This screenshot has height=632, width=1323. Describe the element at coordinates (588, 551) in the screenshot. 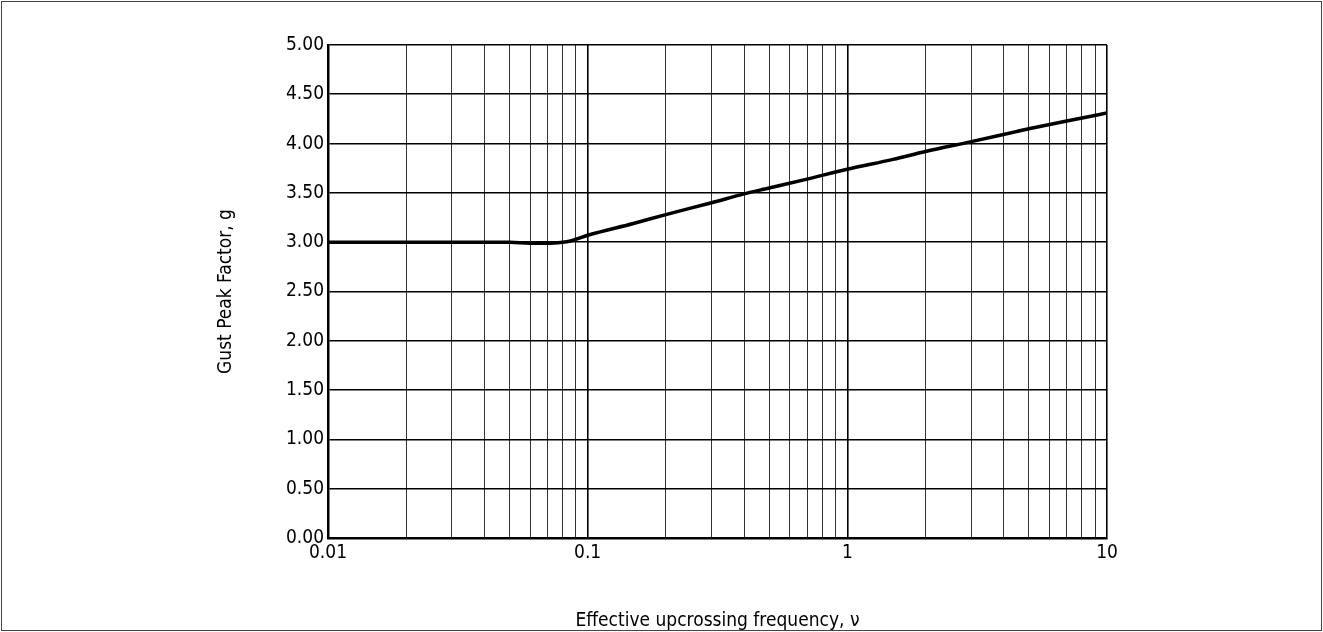

I see `x-tick-label: 0.1` at that location.